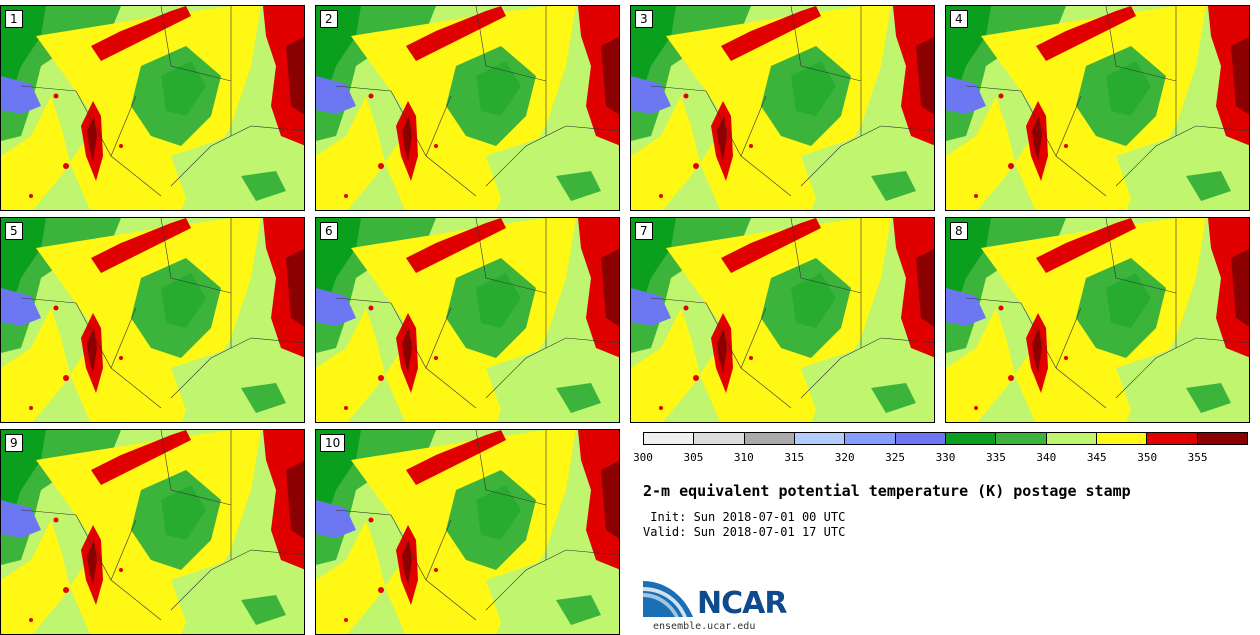 This screenshot has width=1260, height=635. I want to click on colorbar-tick-label: 350, so click(1147, 457).